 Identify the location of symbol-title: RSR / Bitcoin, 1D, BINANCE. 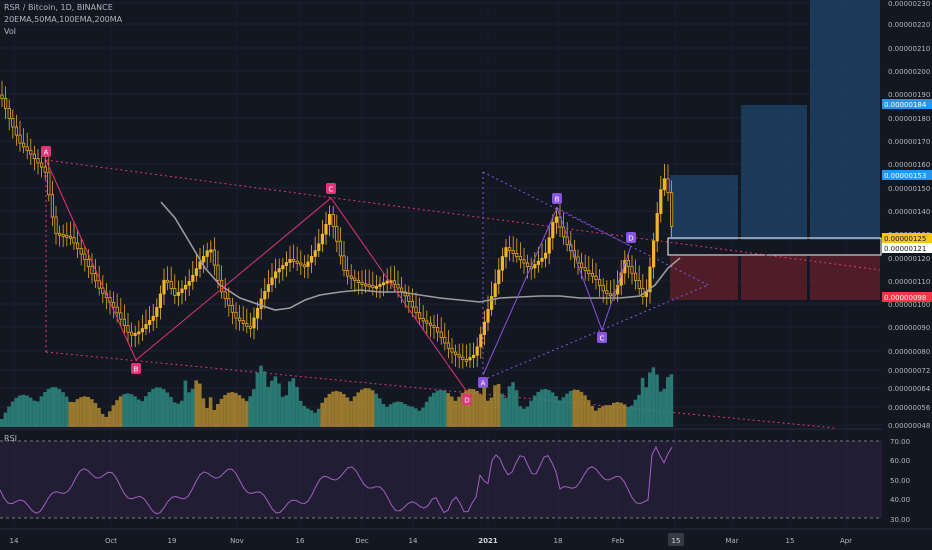
(58, 7).